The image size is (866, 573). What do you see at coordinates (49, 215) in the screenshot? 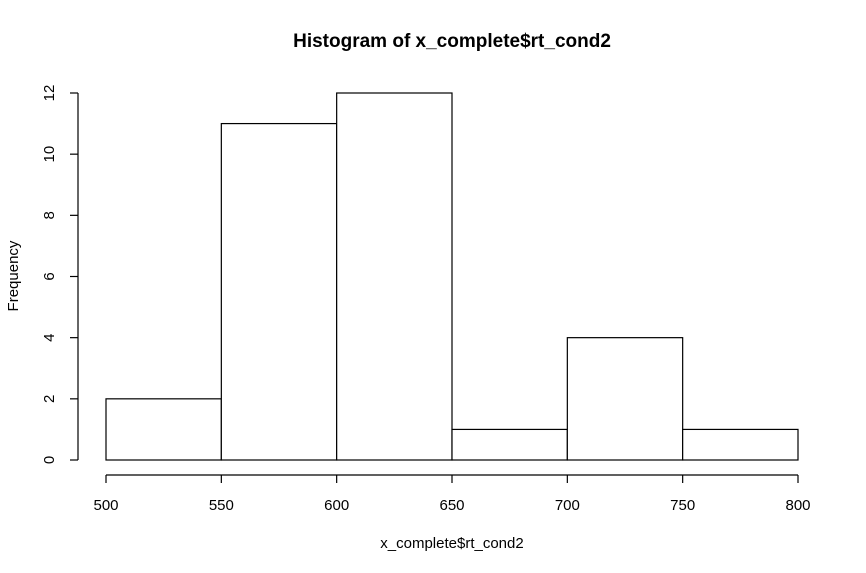
I see `y-tick-label-8: 8` at bounding box center [49, 215].